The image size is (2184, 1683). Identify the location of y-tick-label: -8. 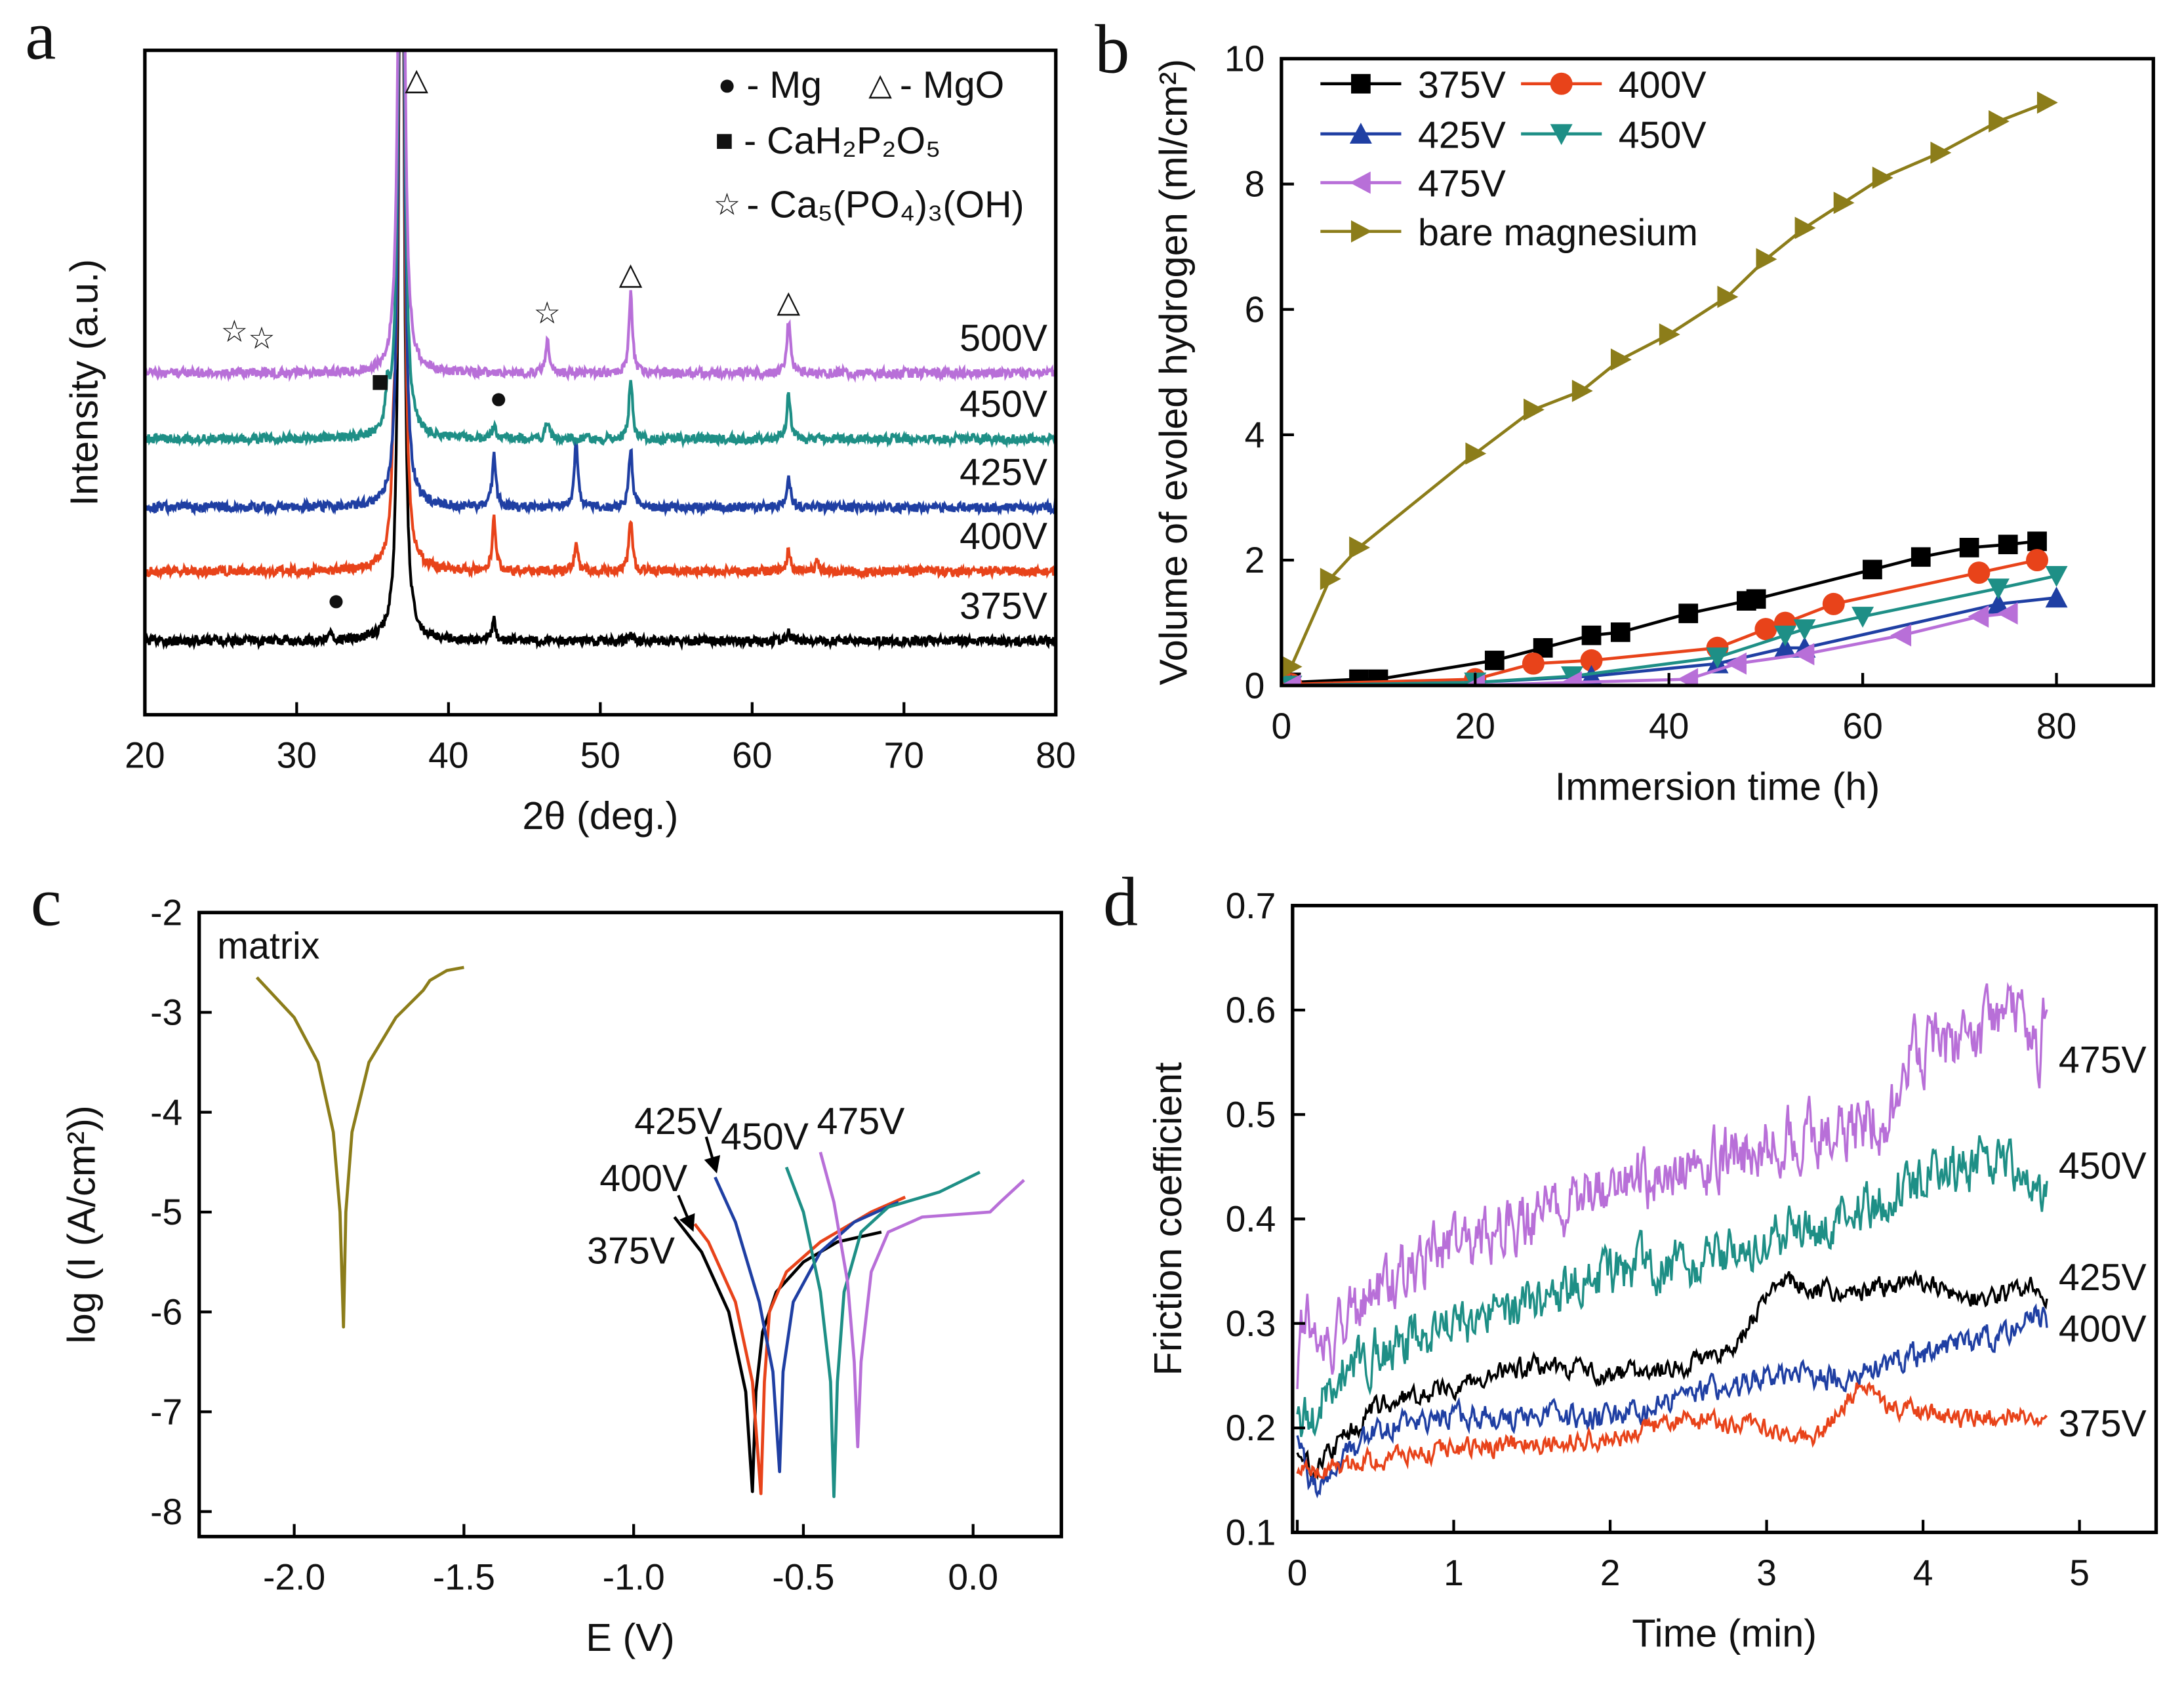
(166, 1512).